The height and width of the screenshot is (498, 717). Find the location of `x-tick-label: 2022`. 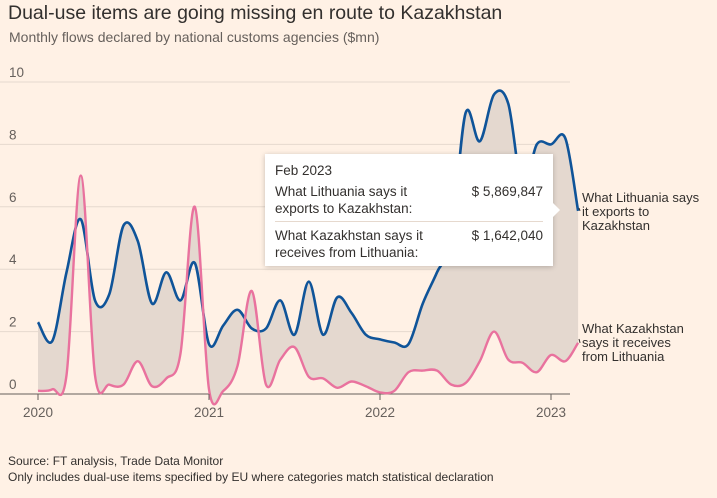

x-tick-label: 2022 is located at coordinates (380, 412).